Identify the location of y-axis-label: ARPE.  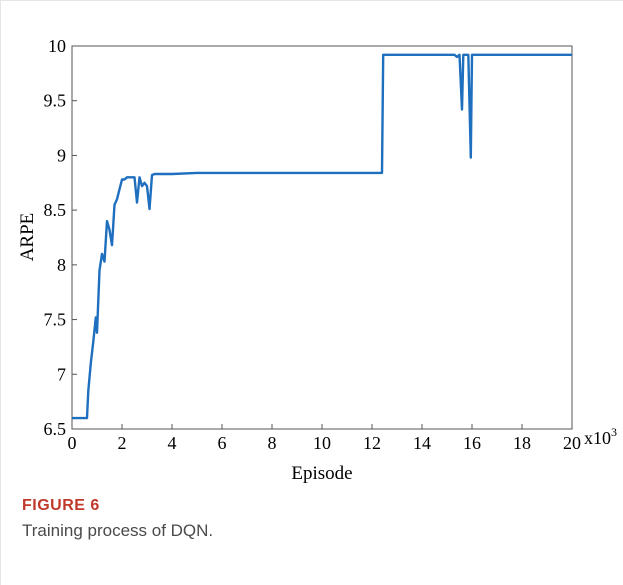
(27, 237).